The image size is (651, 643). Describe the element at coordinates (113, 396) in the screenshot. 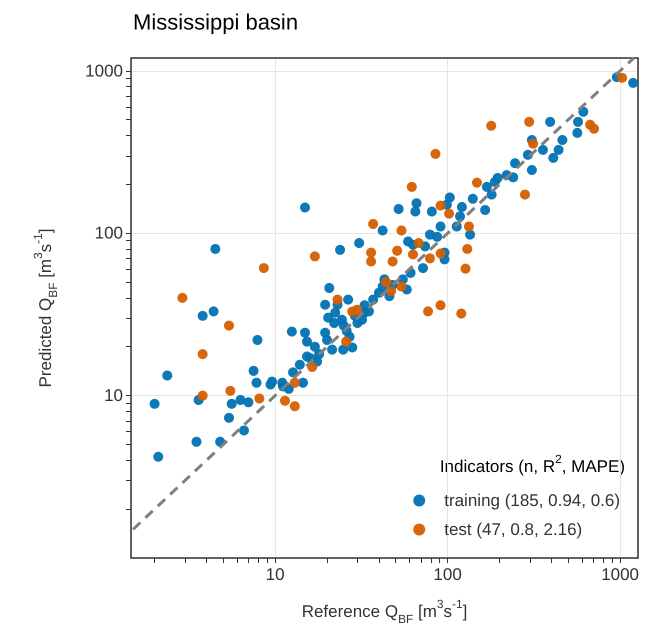

I see `y-tick-label: 10` at that location.